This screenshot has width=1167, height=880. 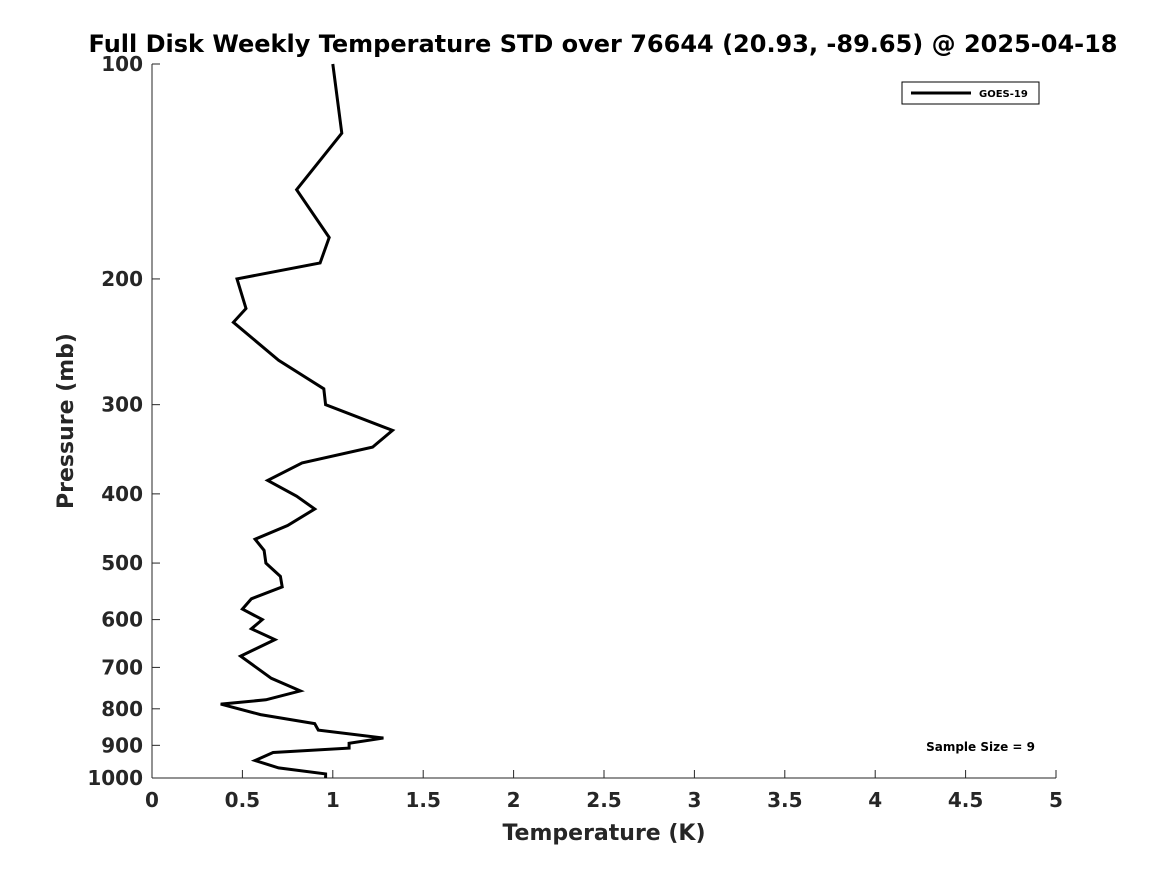 What do you see at coordinates (122, 709) in the screenshot?
I see `y-tick-label: 800` at bounding box center [122, 709].